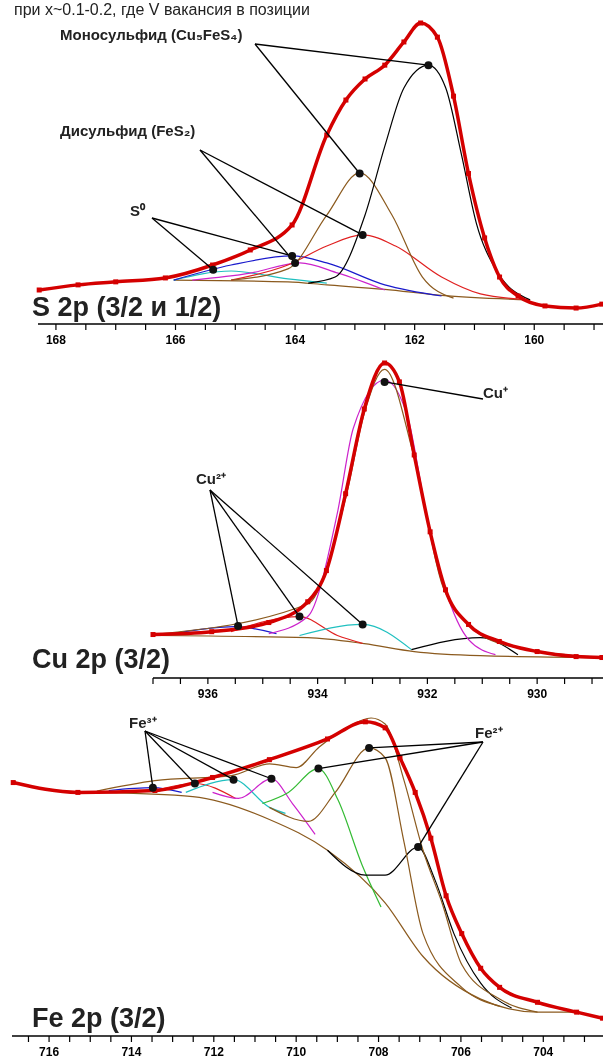 Image resolution: width=603 pixels, height=1061 pixels. What do you see at coordinates (127, 307) in the screenshot?
I see `text: S 2p (3/2 и 1/2)` at bounding box center [127, 307].